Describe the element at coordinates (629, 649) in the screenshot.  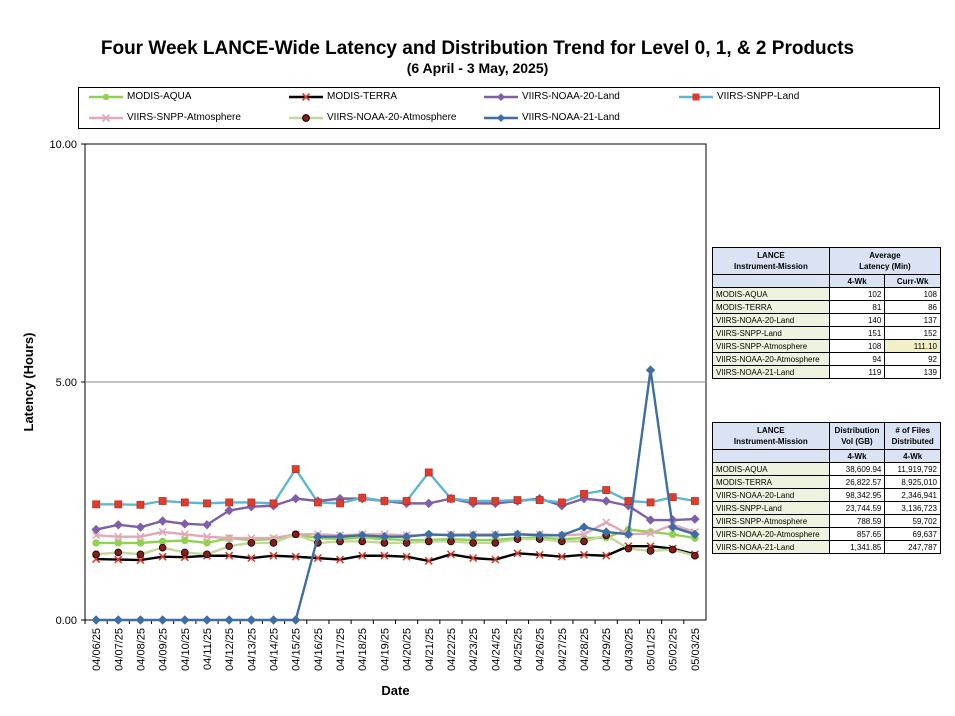
I see `x-tick-label: 04/30/25` at that location.